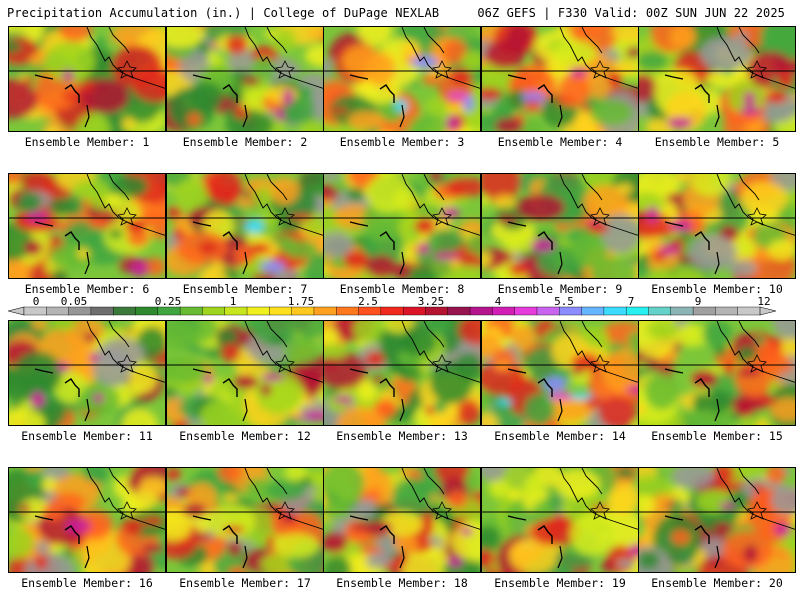 Image resolution: width=800 pixels, height=600 pixels. What do you see at coordinates (399, 309) in the screenshot?
I see `precipitation-color-scale: 0 0.05 0.25 1 1.75 2.5 3.25 4 5.5 7 9 12` at bounding box center [399, 309].